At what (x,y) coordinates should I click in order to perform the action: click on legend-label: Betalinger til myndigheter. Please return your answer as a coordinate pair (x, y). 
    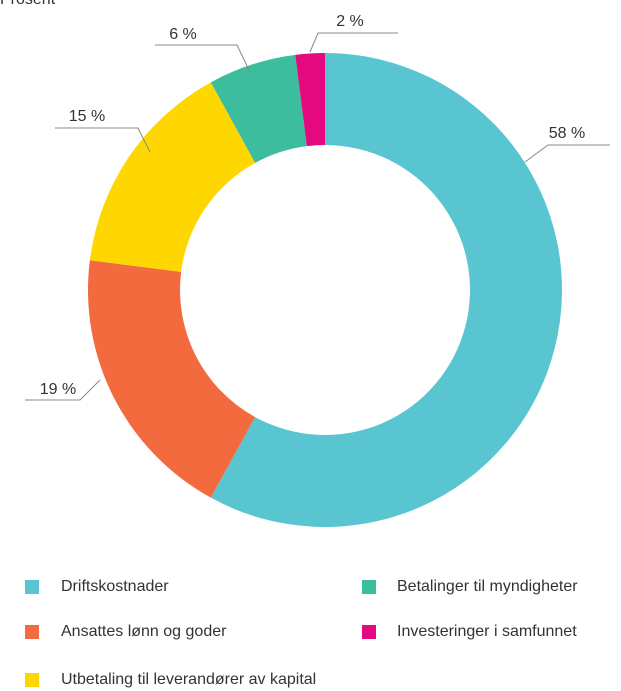
    Looking at the image, I should click on (487, 586).